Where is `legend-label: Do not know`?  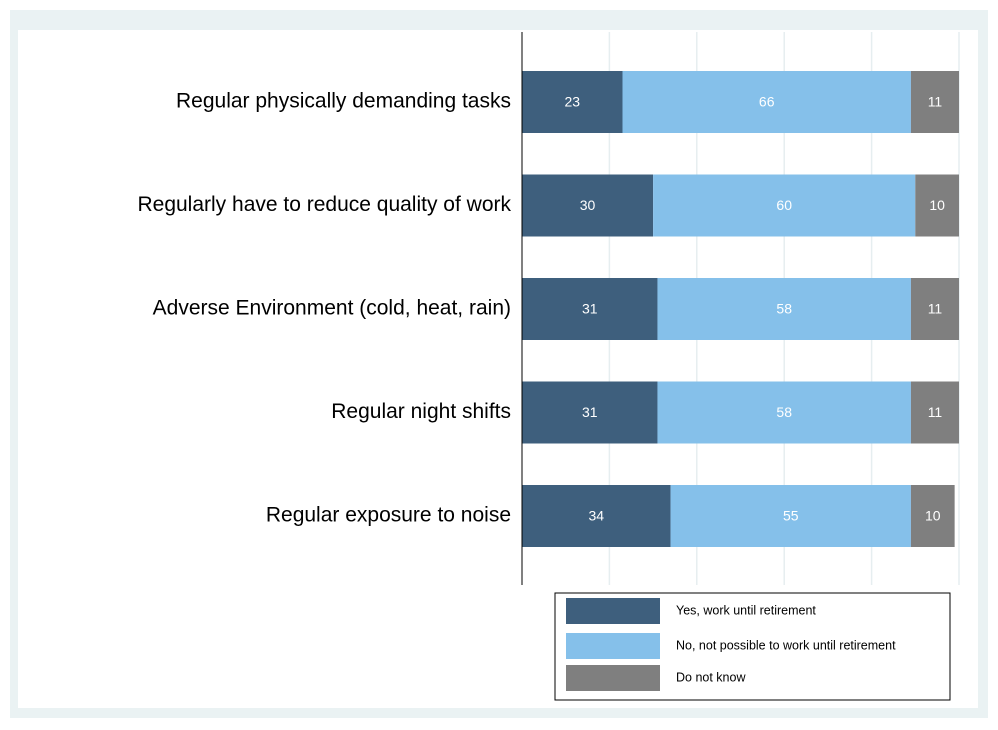
legend-label: Do not know is located at coordinates (711, 677).